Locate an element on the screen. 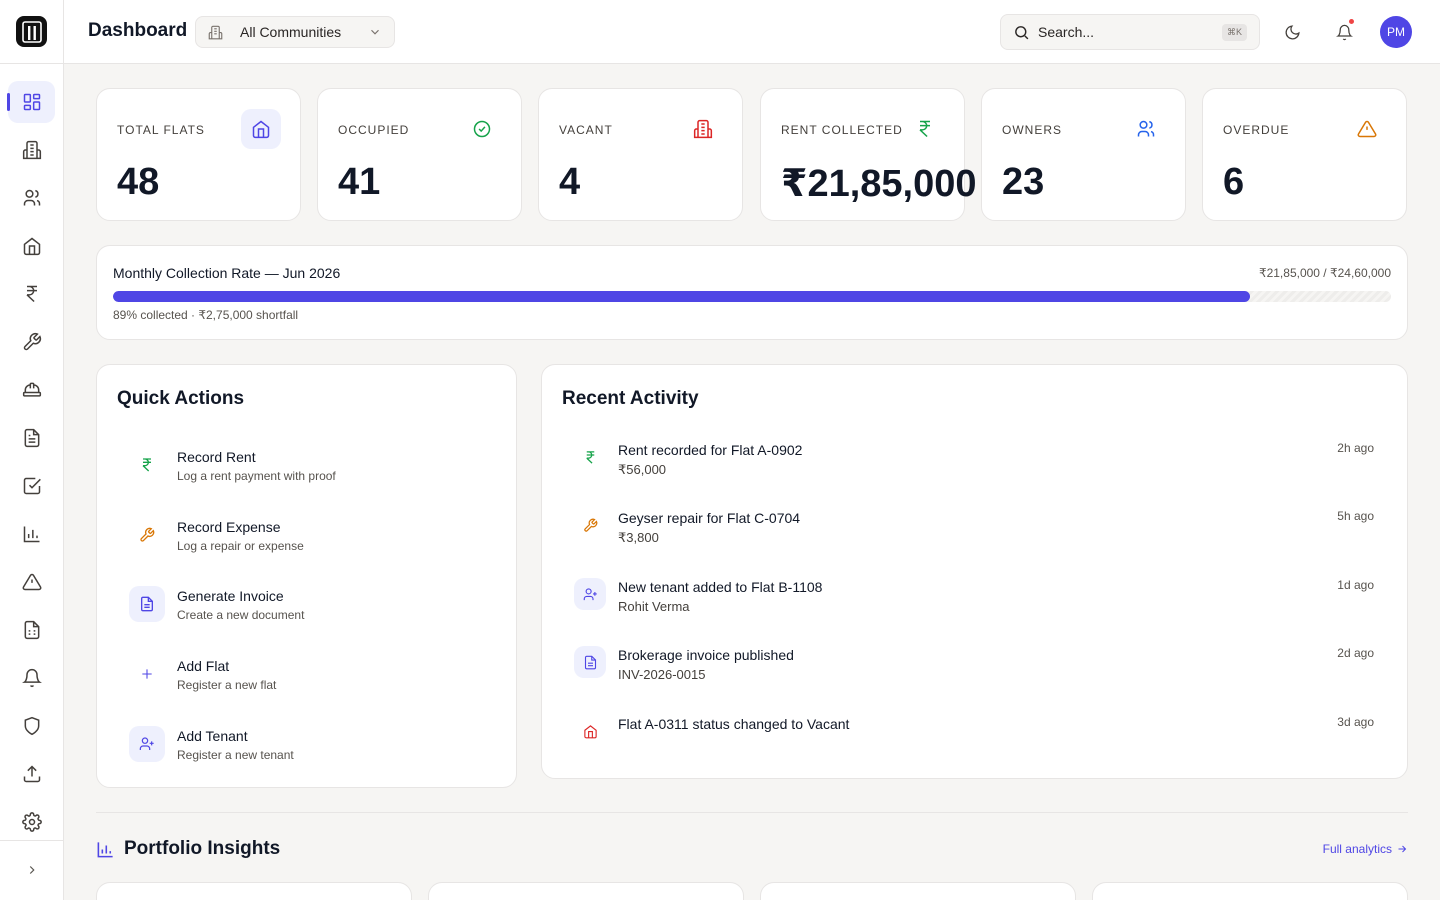 The image size is (1440, 900). sidebar-item-tasks is located at coordinates (31, 486).